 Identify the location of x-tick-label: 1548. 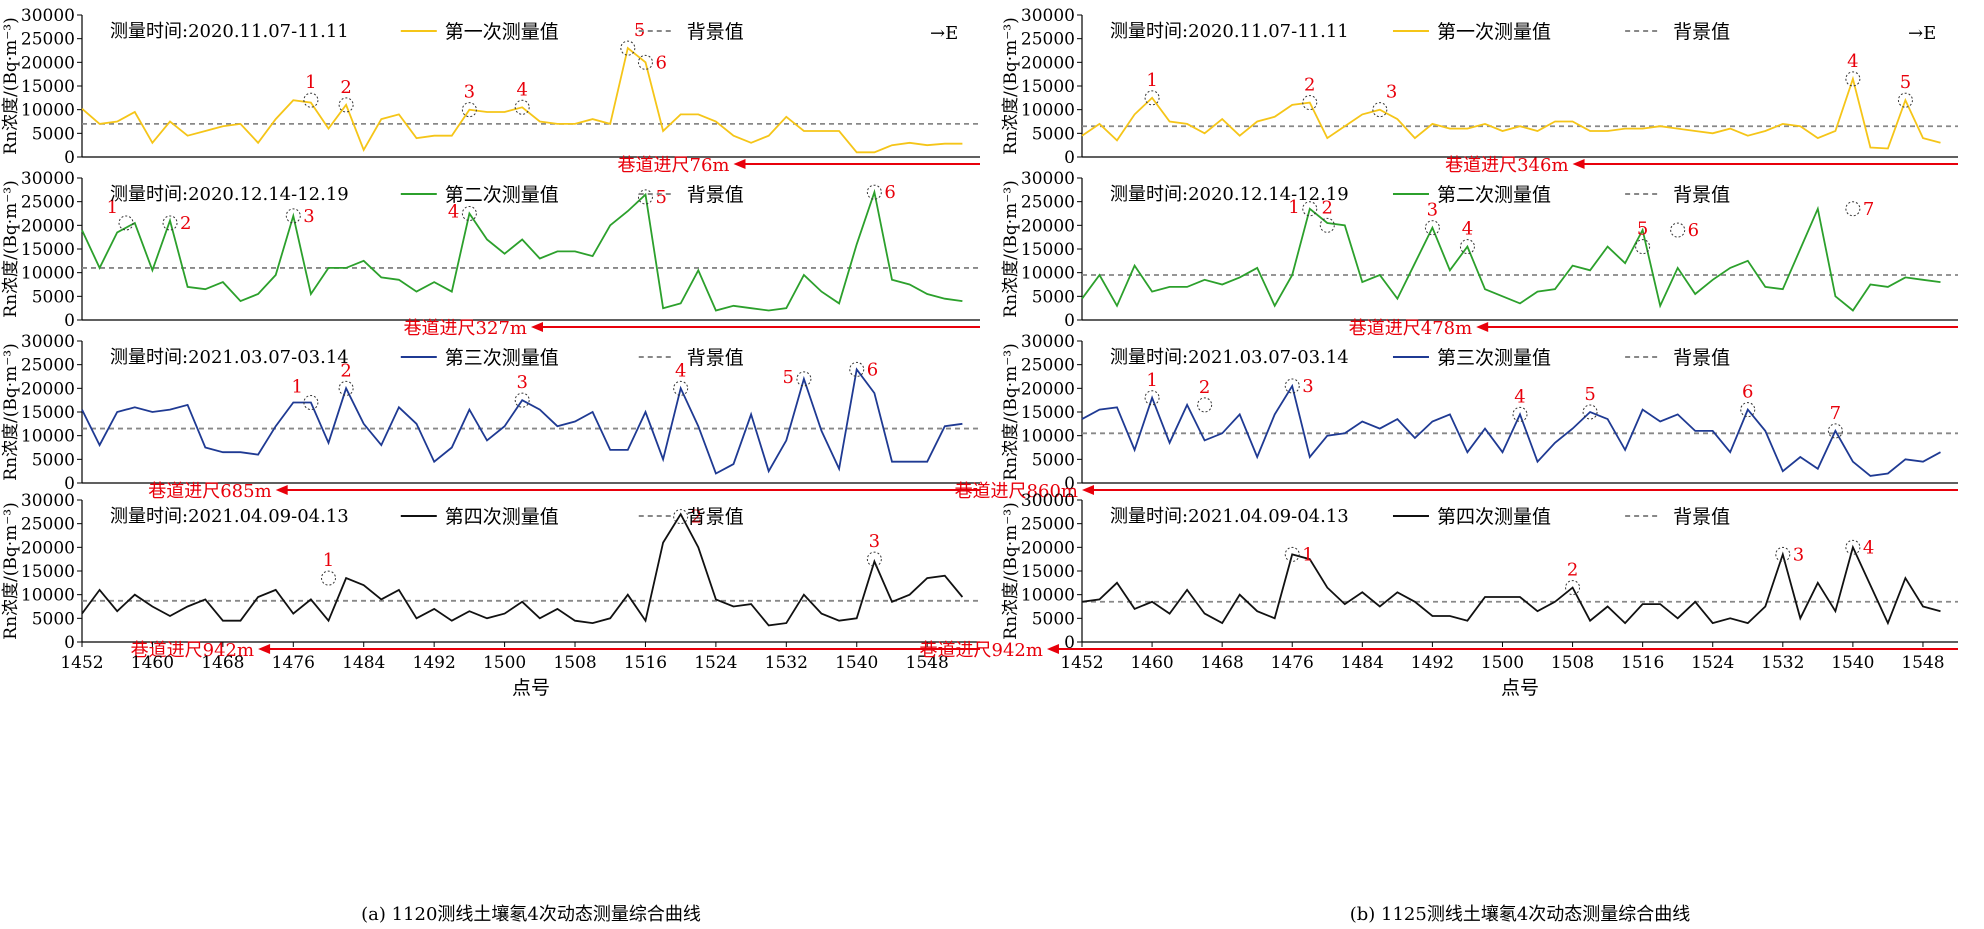
(1922, 663).